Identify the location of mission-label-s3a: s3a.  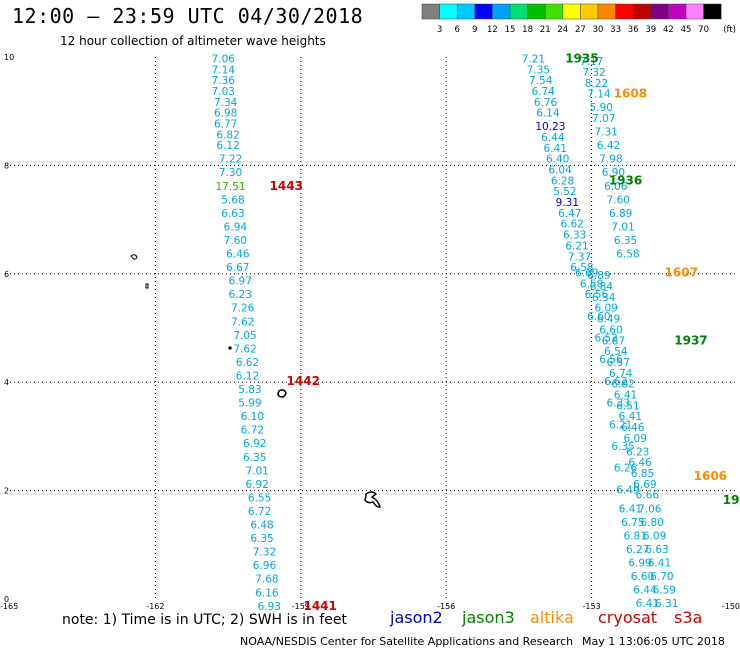
(688, 617).